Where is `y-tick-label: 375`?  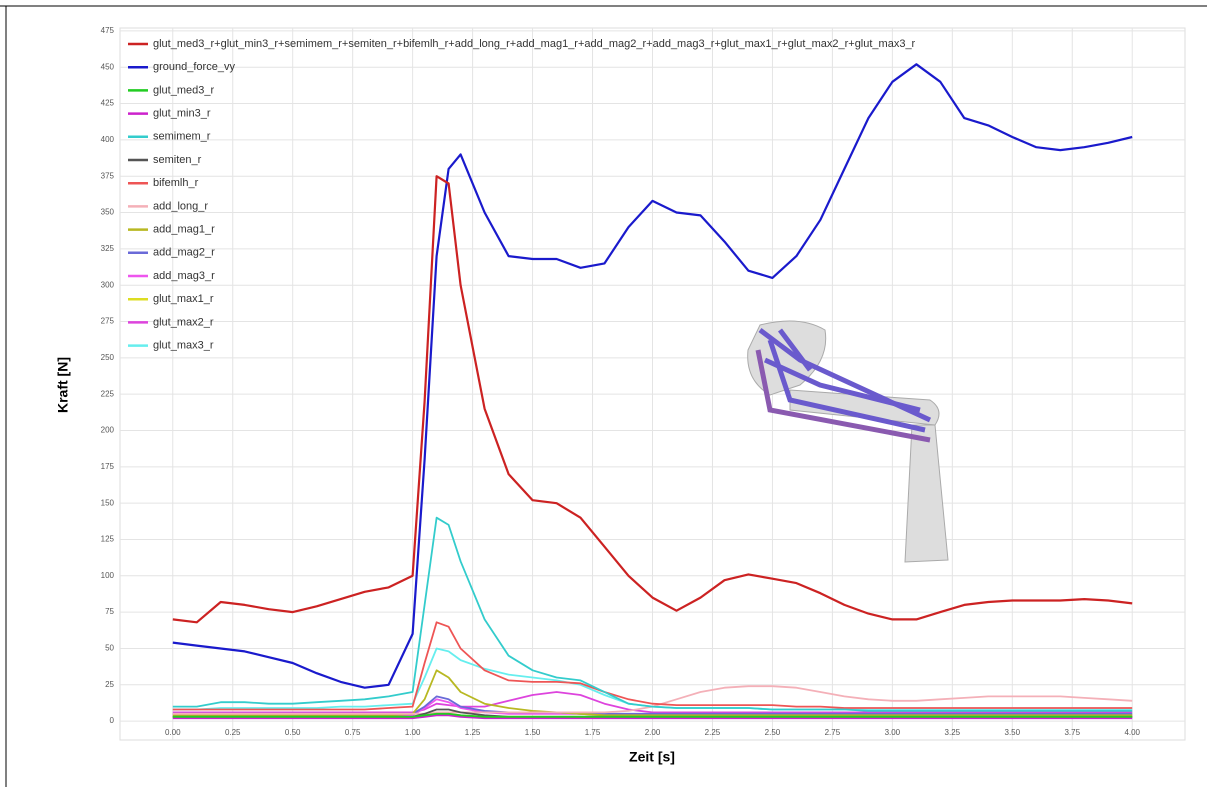 y-tick-label: 375 is located at coordinates (108, 175).